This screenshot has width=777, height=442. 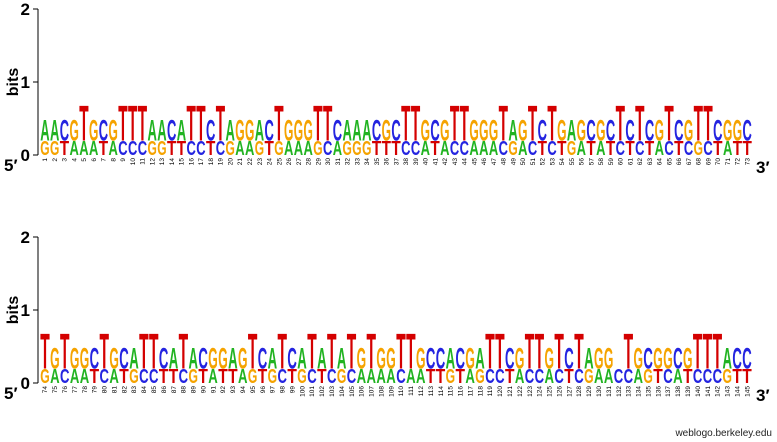 I want to click on y-tick-label: 1, so click(x=25, y=310).